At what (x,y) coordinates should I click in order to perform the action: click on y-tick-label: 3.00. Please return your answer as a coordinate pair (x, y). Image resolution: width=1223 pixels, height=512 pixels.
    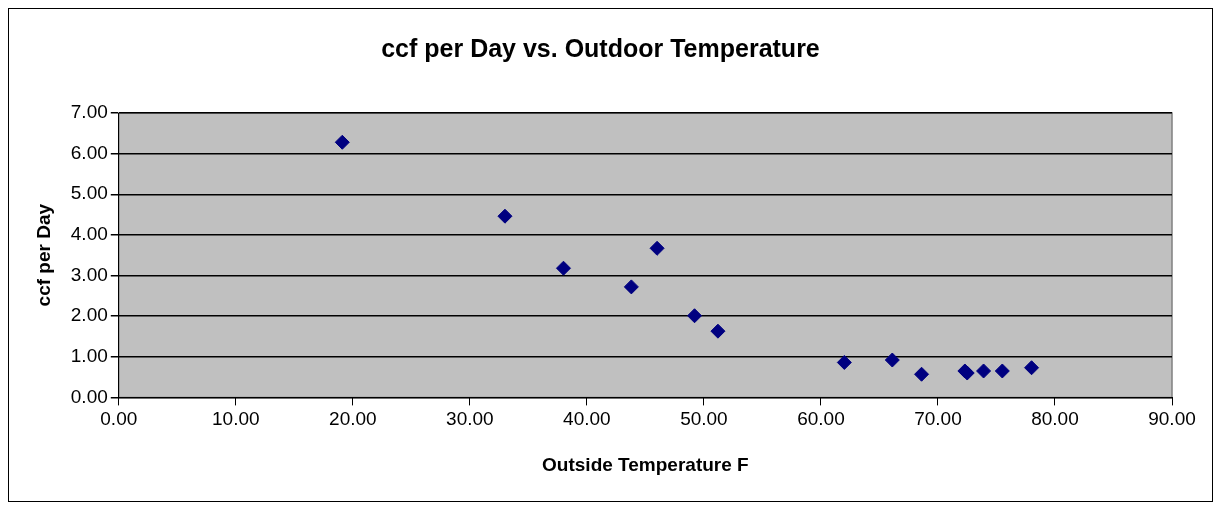
    Looking at the image, I should click on (89, 274).